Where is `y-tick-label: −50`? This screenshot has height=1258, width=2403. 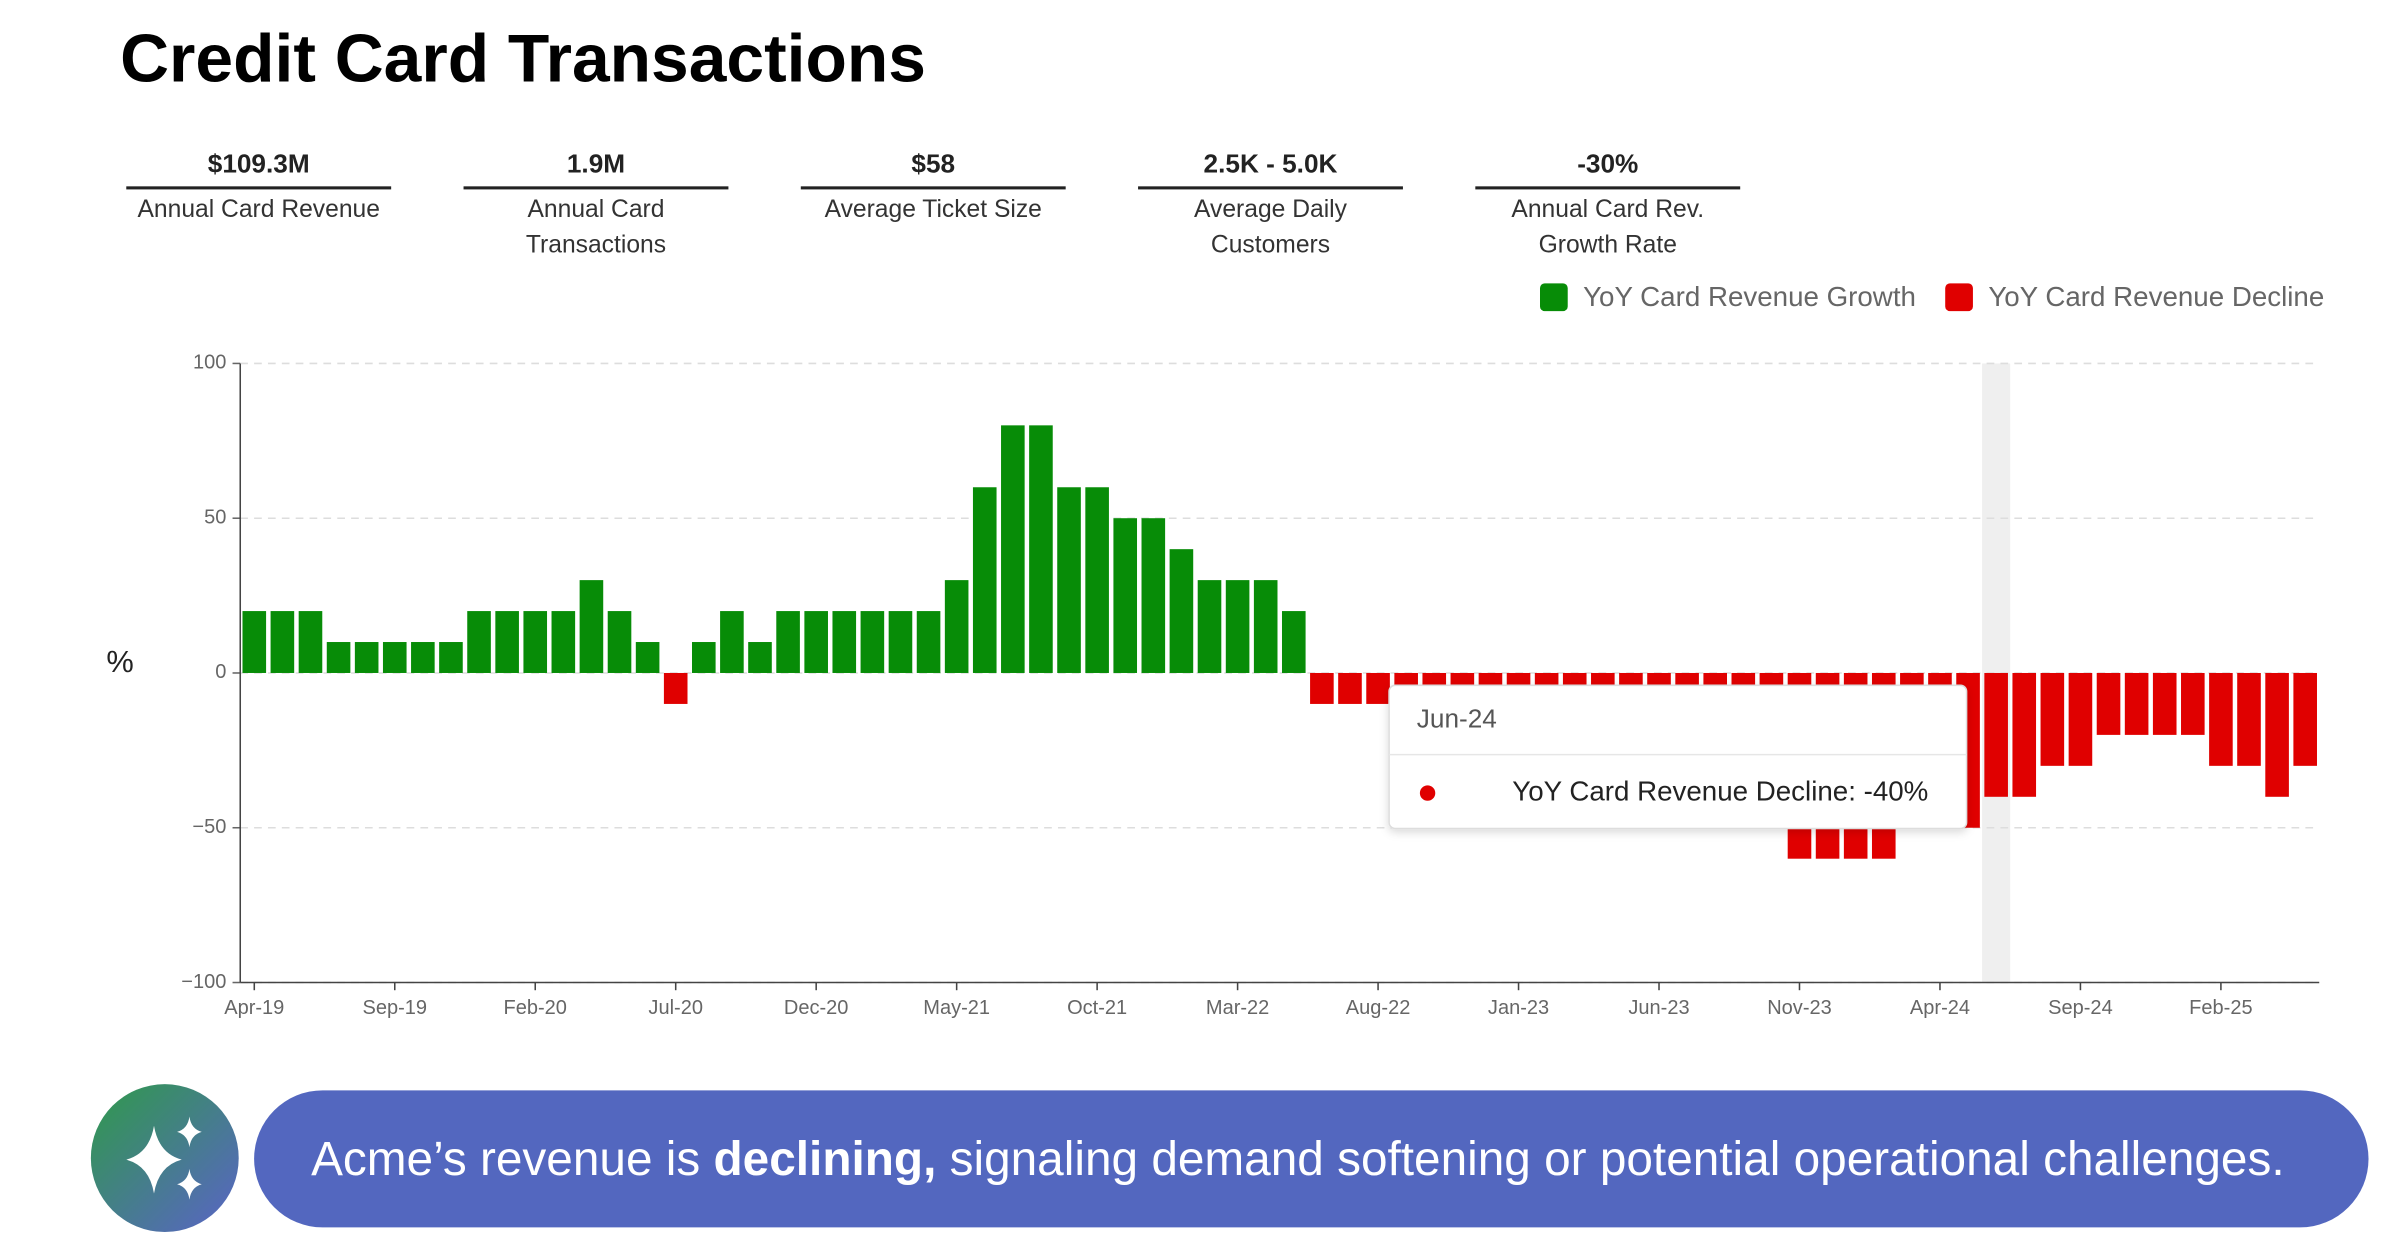
y-tick-label: −50 is located at coordinates (209, 827).